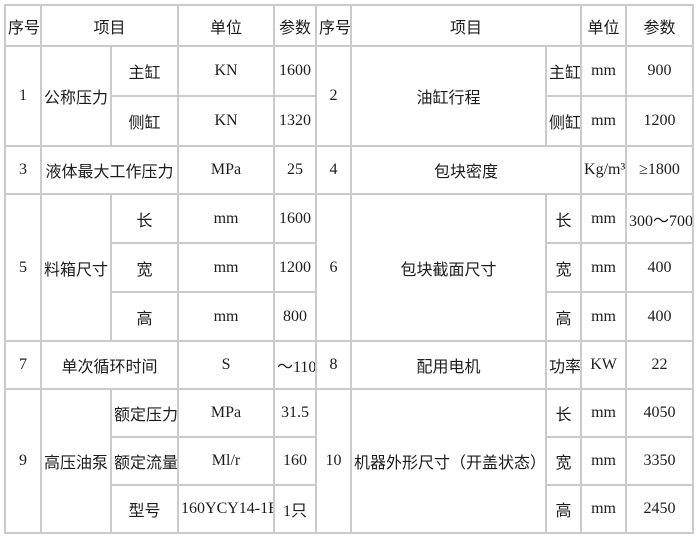 Image resolution: width=696 pixels, height=538 pixels. I want to click on row5-sub0-name: 长, so click(144, 218).